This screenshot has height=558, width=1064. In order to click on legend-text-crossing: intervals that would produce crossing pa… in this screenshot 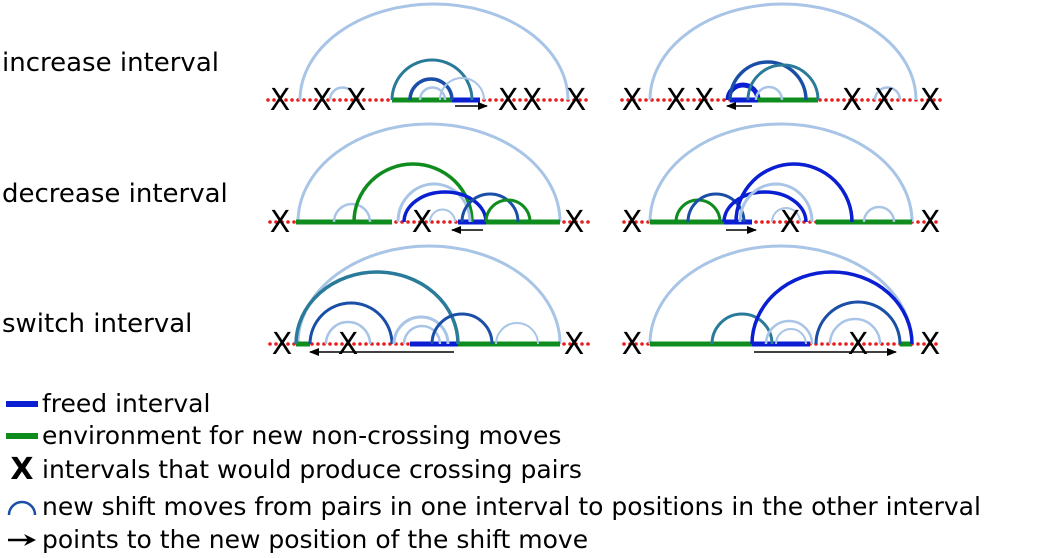, I will do `click(312, 469)`.